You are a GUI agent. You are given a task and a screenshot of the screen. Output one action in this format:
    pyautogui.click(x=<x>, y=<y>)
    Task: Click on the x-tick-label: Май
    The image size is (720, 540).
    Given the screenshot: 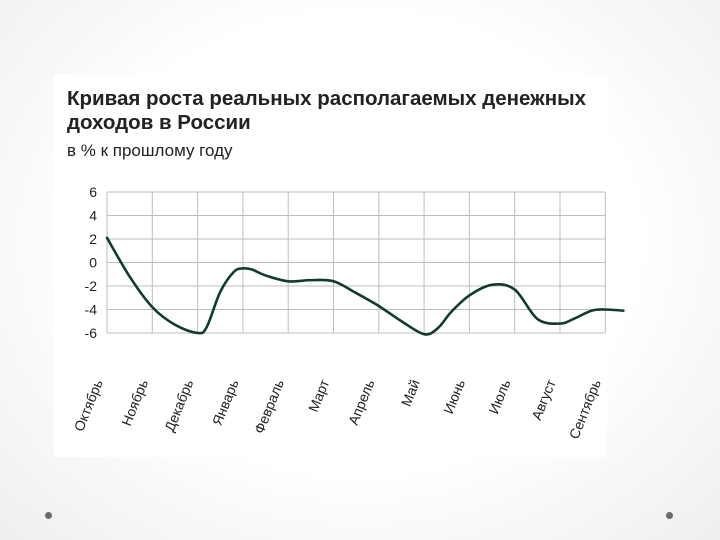 What is the action you would take?
    pyautogui.click(x=410, y=392)
    